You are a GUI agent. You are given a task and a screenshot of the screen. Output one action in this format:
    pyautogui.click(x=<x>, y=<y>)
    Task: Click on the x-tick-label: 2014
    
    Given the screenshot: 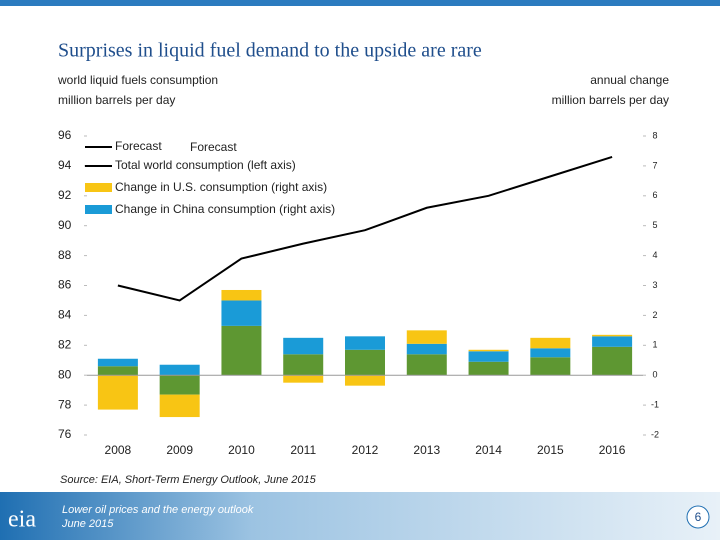 What is the action you would take?
    pyautogui.click(x=488, y=450)
    